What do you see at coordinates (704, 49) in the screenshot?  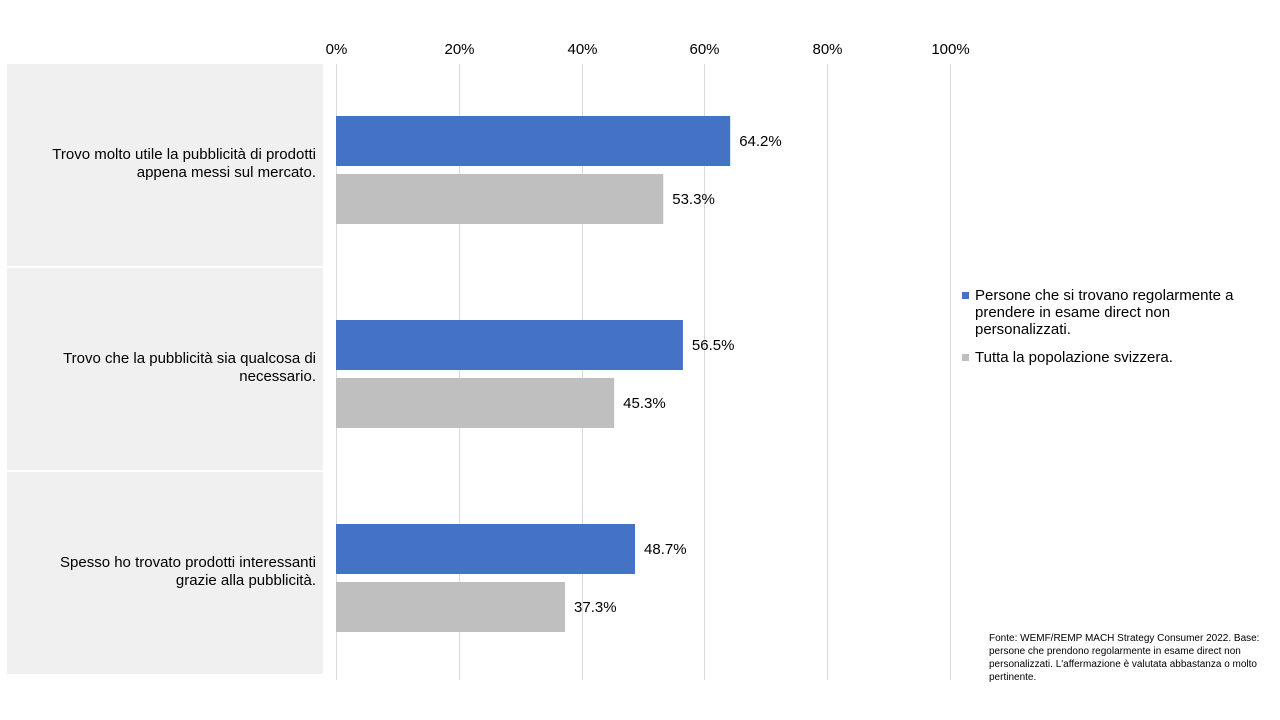 I see `x-tick-label: 60%` at bounding box center [704, 49].